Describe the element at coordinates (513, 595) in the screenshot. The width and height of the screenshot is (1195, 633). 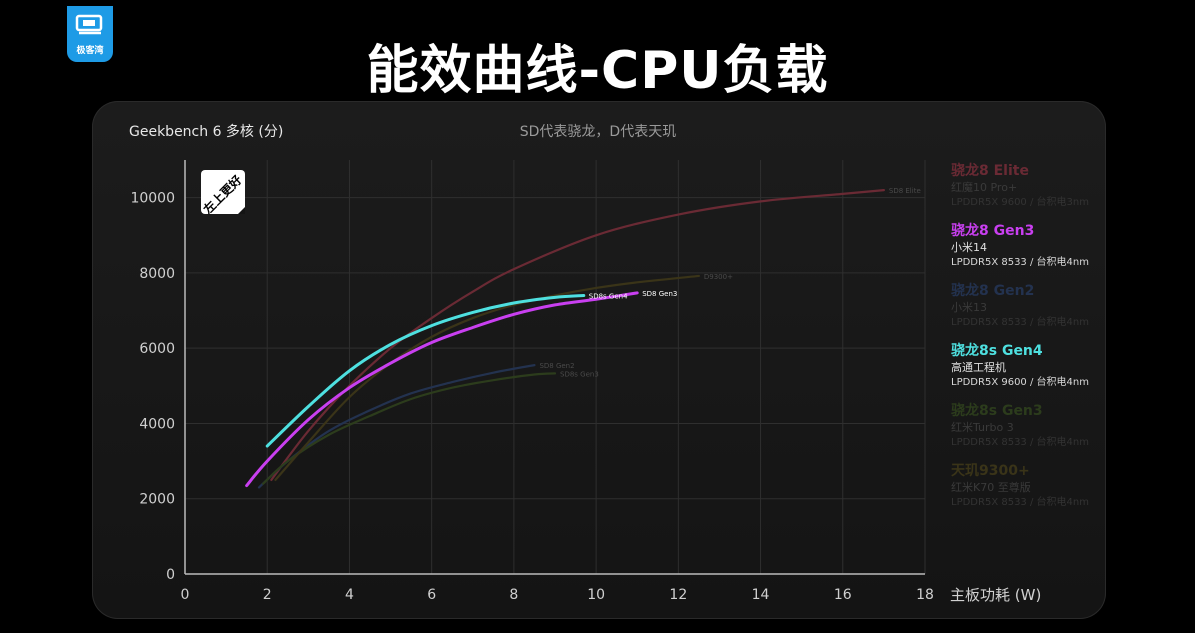
I see `x-tick-label: 8` at that location.